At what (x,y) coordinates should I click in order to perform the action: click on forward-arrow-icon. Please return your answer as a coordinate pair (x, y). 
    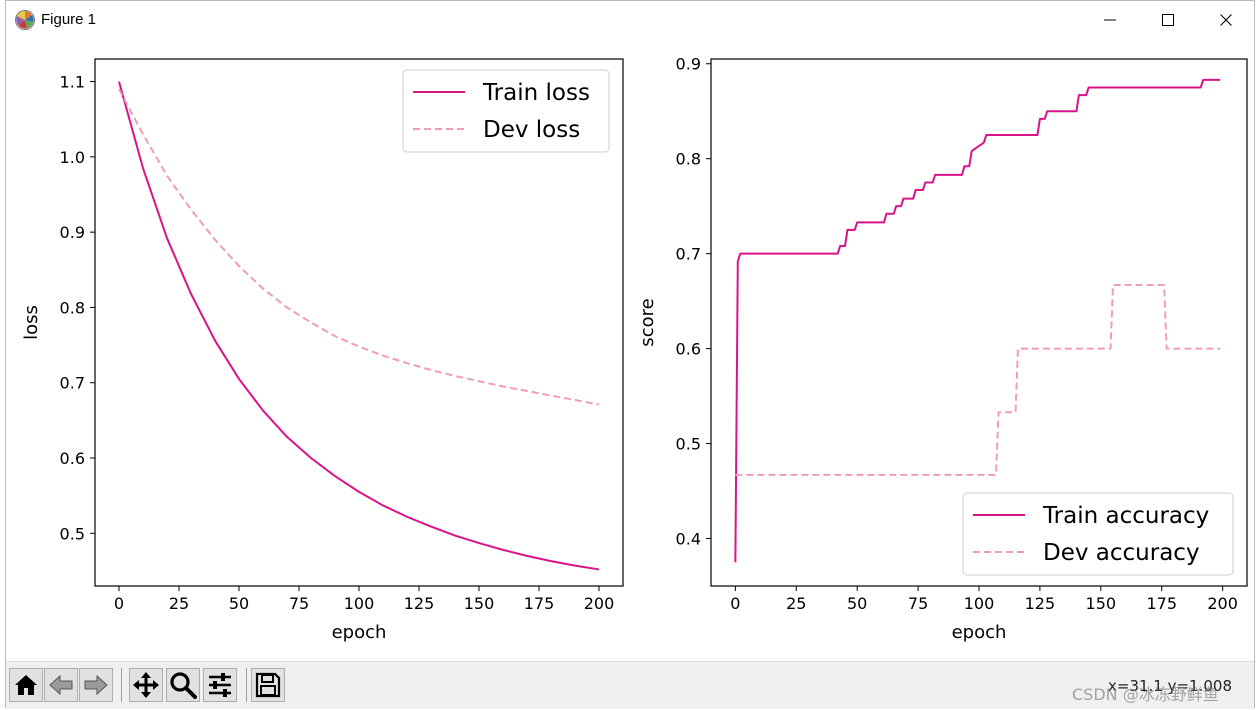
    Looking at the image, I should click on (96, 685).